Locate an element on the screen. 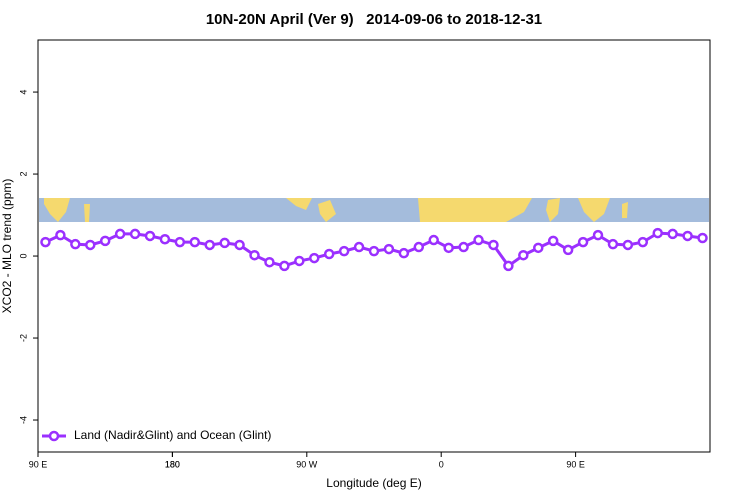 The height and width of the screenshot is (500, 750). x-axis-label: Longitude (deg E) is located at coordinates (373, 483).